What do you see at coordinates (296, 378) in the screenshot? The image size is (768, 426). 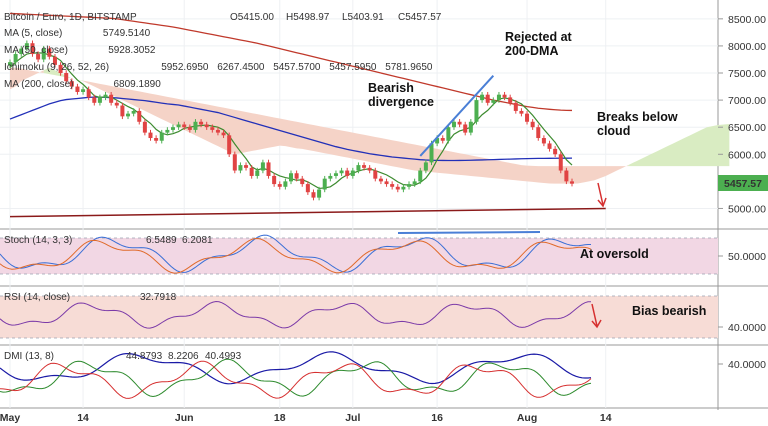 I see `dmi-plus-line` at bounding box center [296, 378].